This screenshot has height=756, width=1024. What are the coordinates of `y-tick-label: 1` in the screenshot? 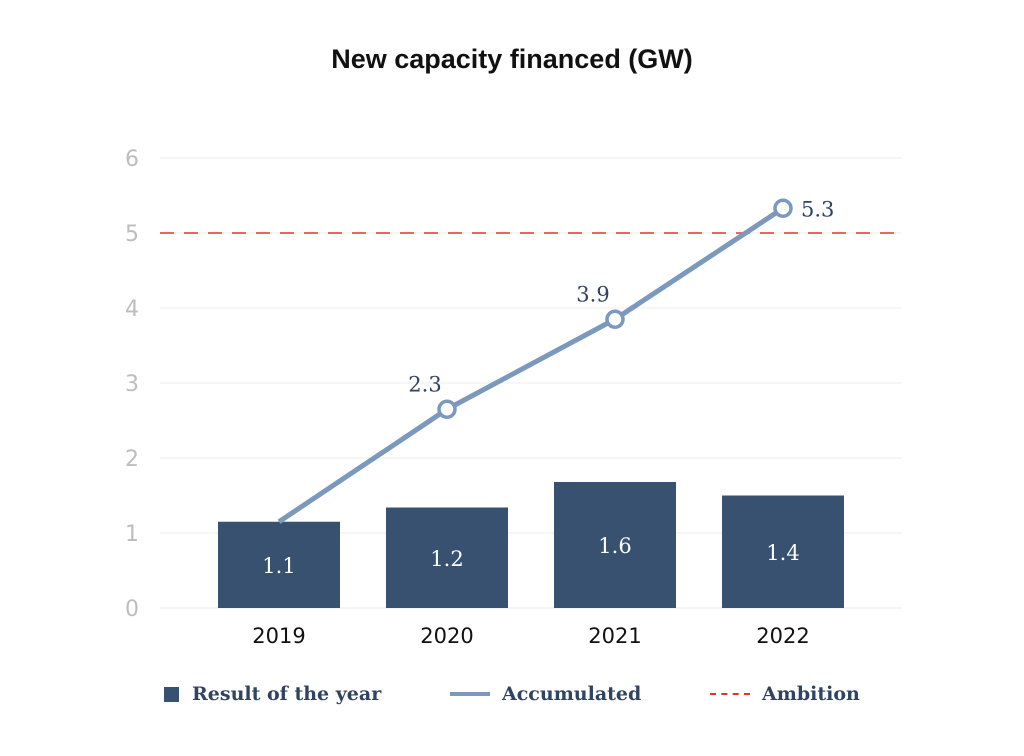 It's located at (132, 534).